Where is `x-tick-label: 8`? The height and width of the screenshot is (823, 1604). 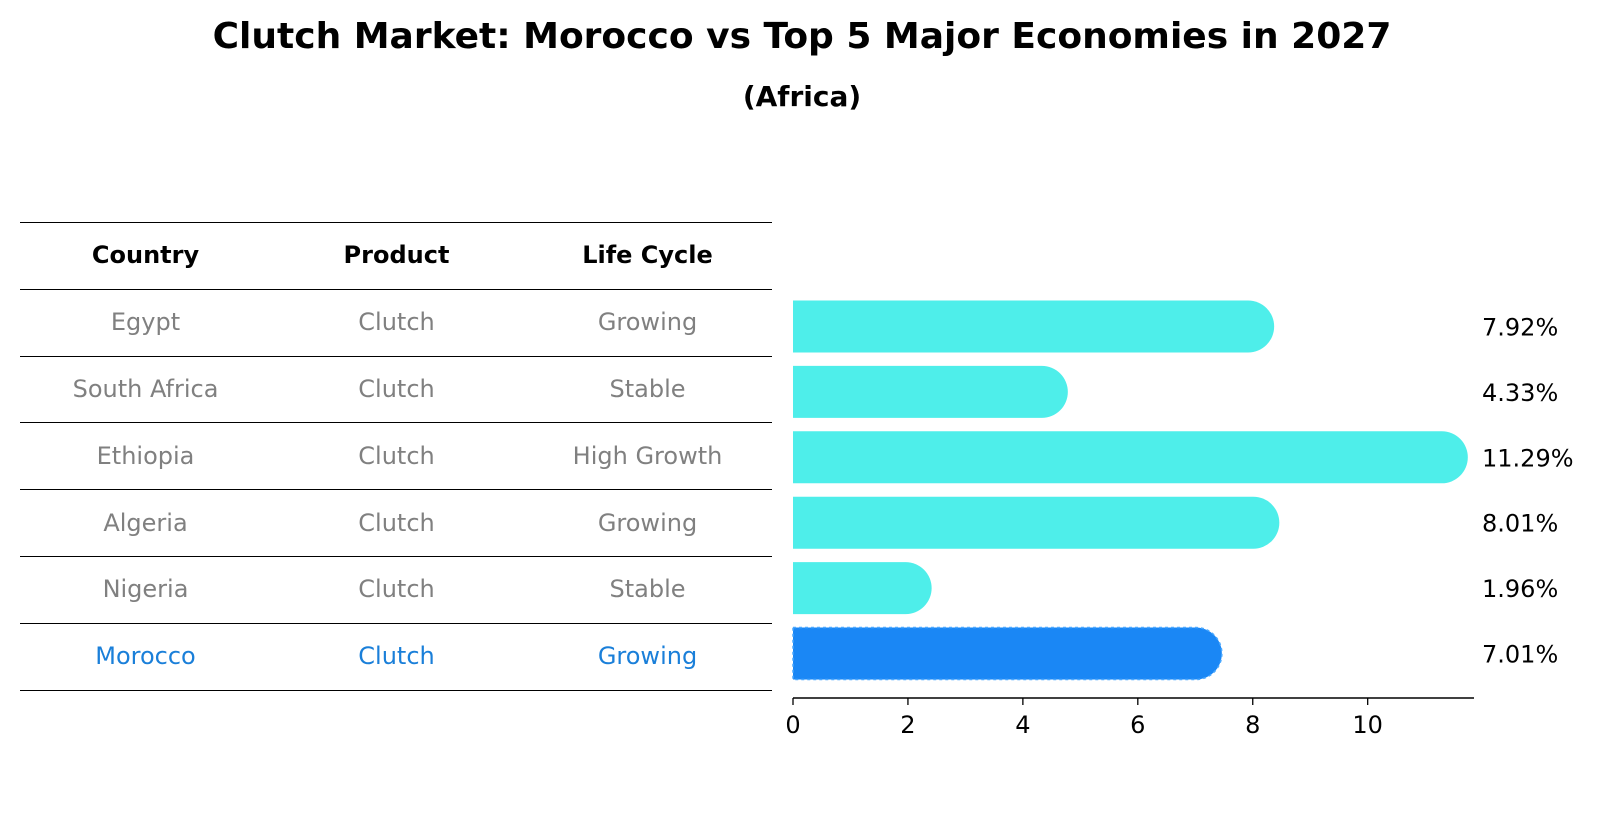
x-tick-label: 8 is located at coordinates (1252, 725).